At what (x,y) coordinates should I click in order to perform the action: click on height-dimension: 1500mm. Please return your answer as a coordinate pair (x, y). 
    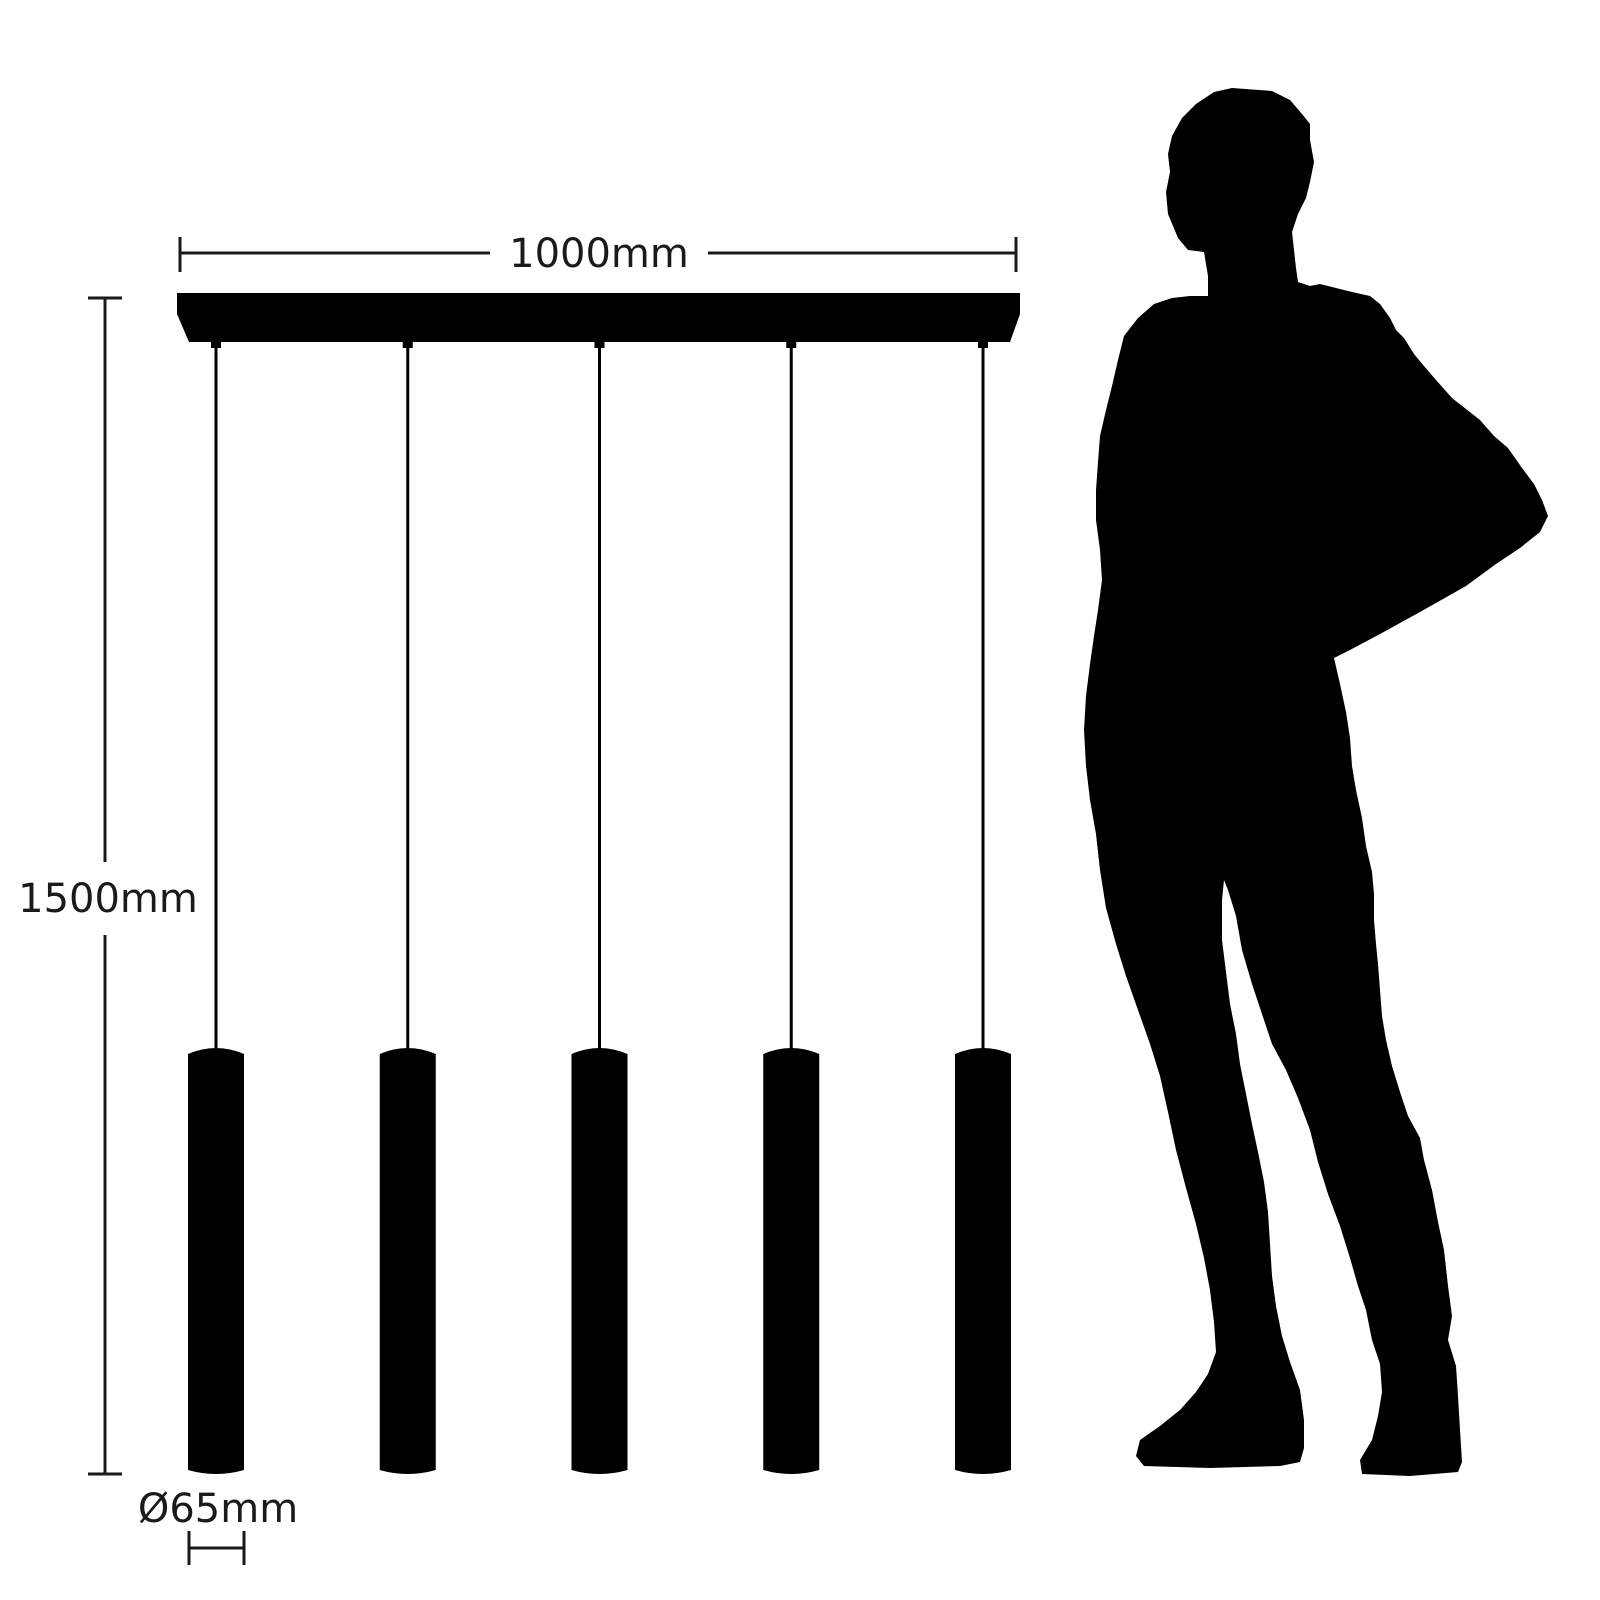
    Looking at the image, I should click on (108, 886).